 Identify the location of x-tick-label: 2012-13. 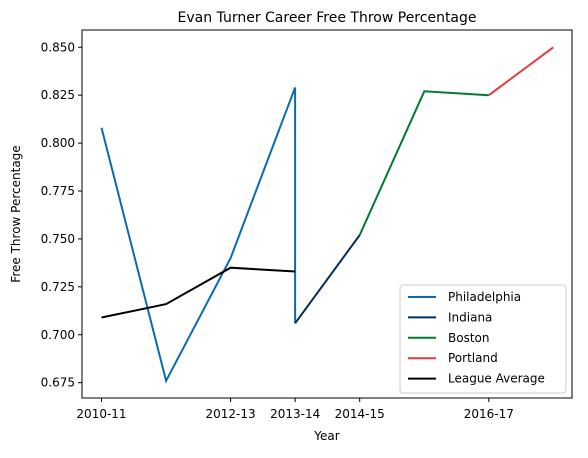
(231, 414).